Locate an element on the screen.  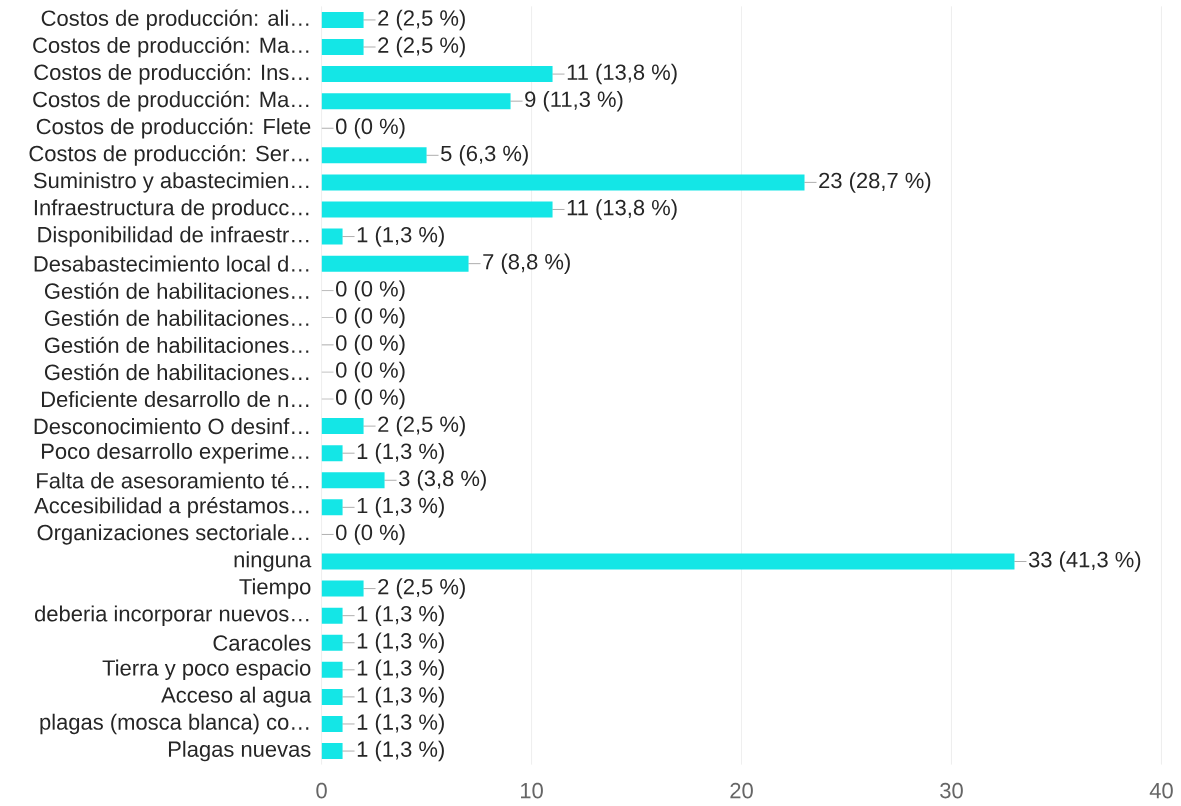
y-tick-label: Caracoles is located at coordinates (262, 642).